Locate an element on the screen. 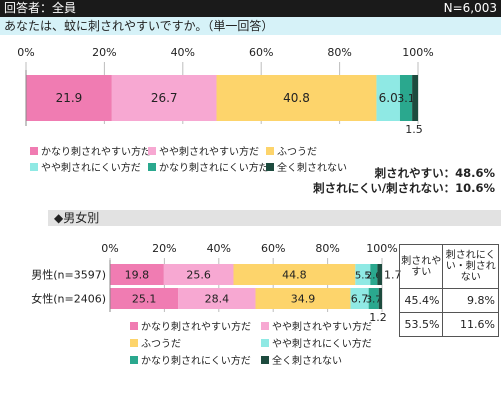 This screenshot has height=401, width=501. respondents-label: 回答者：全員 is located at coordinates (40, 8).